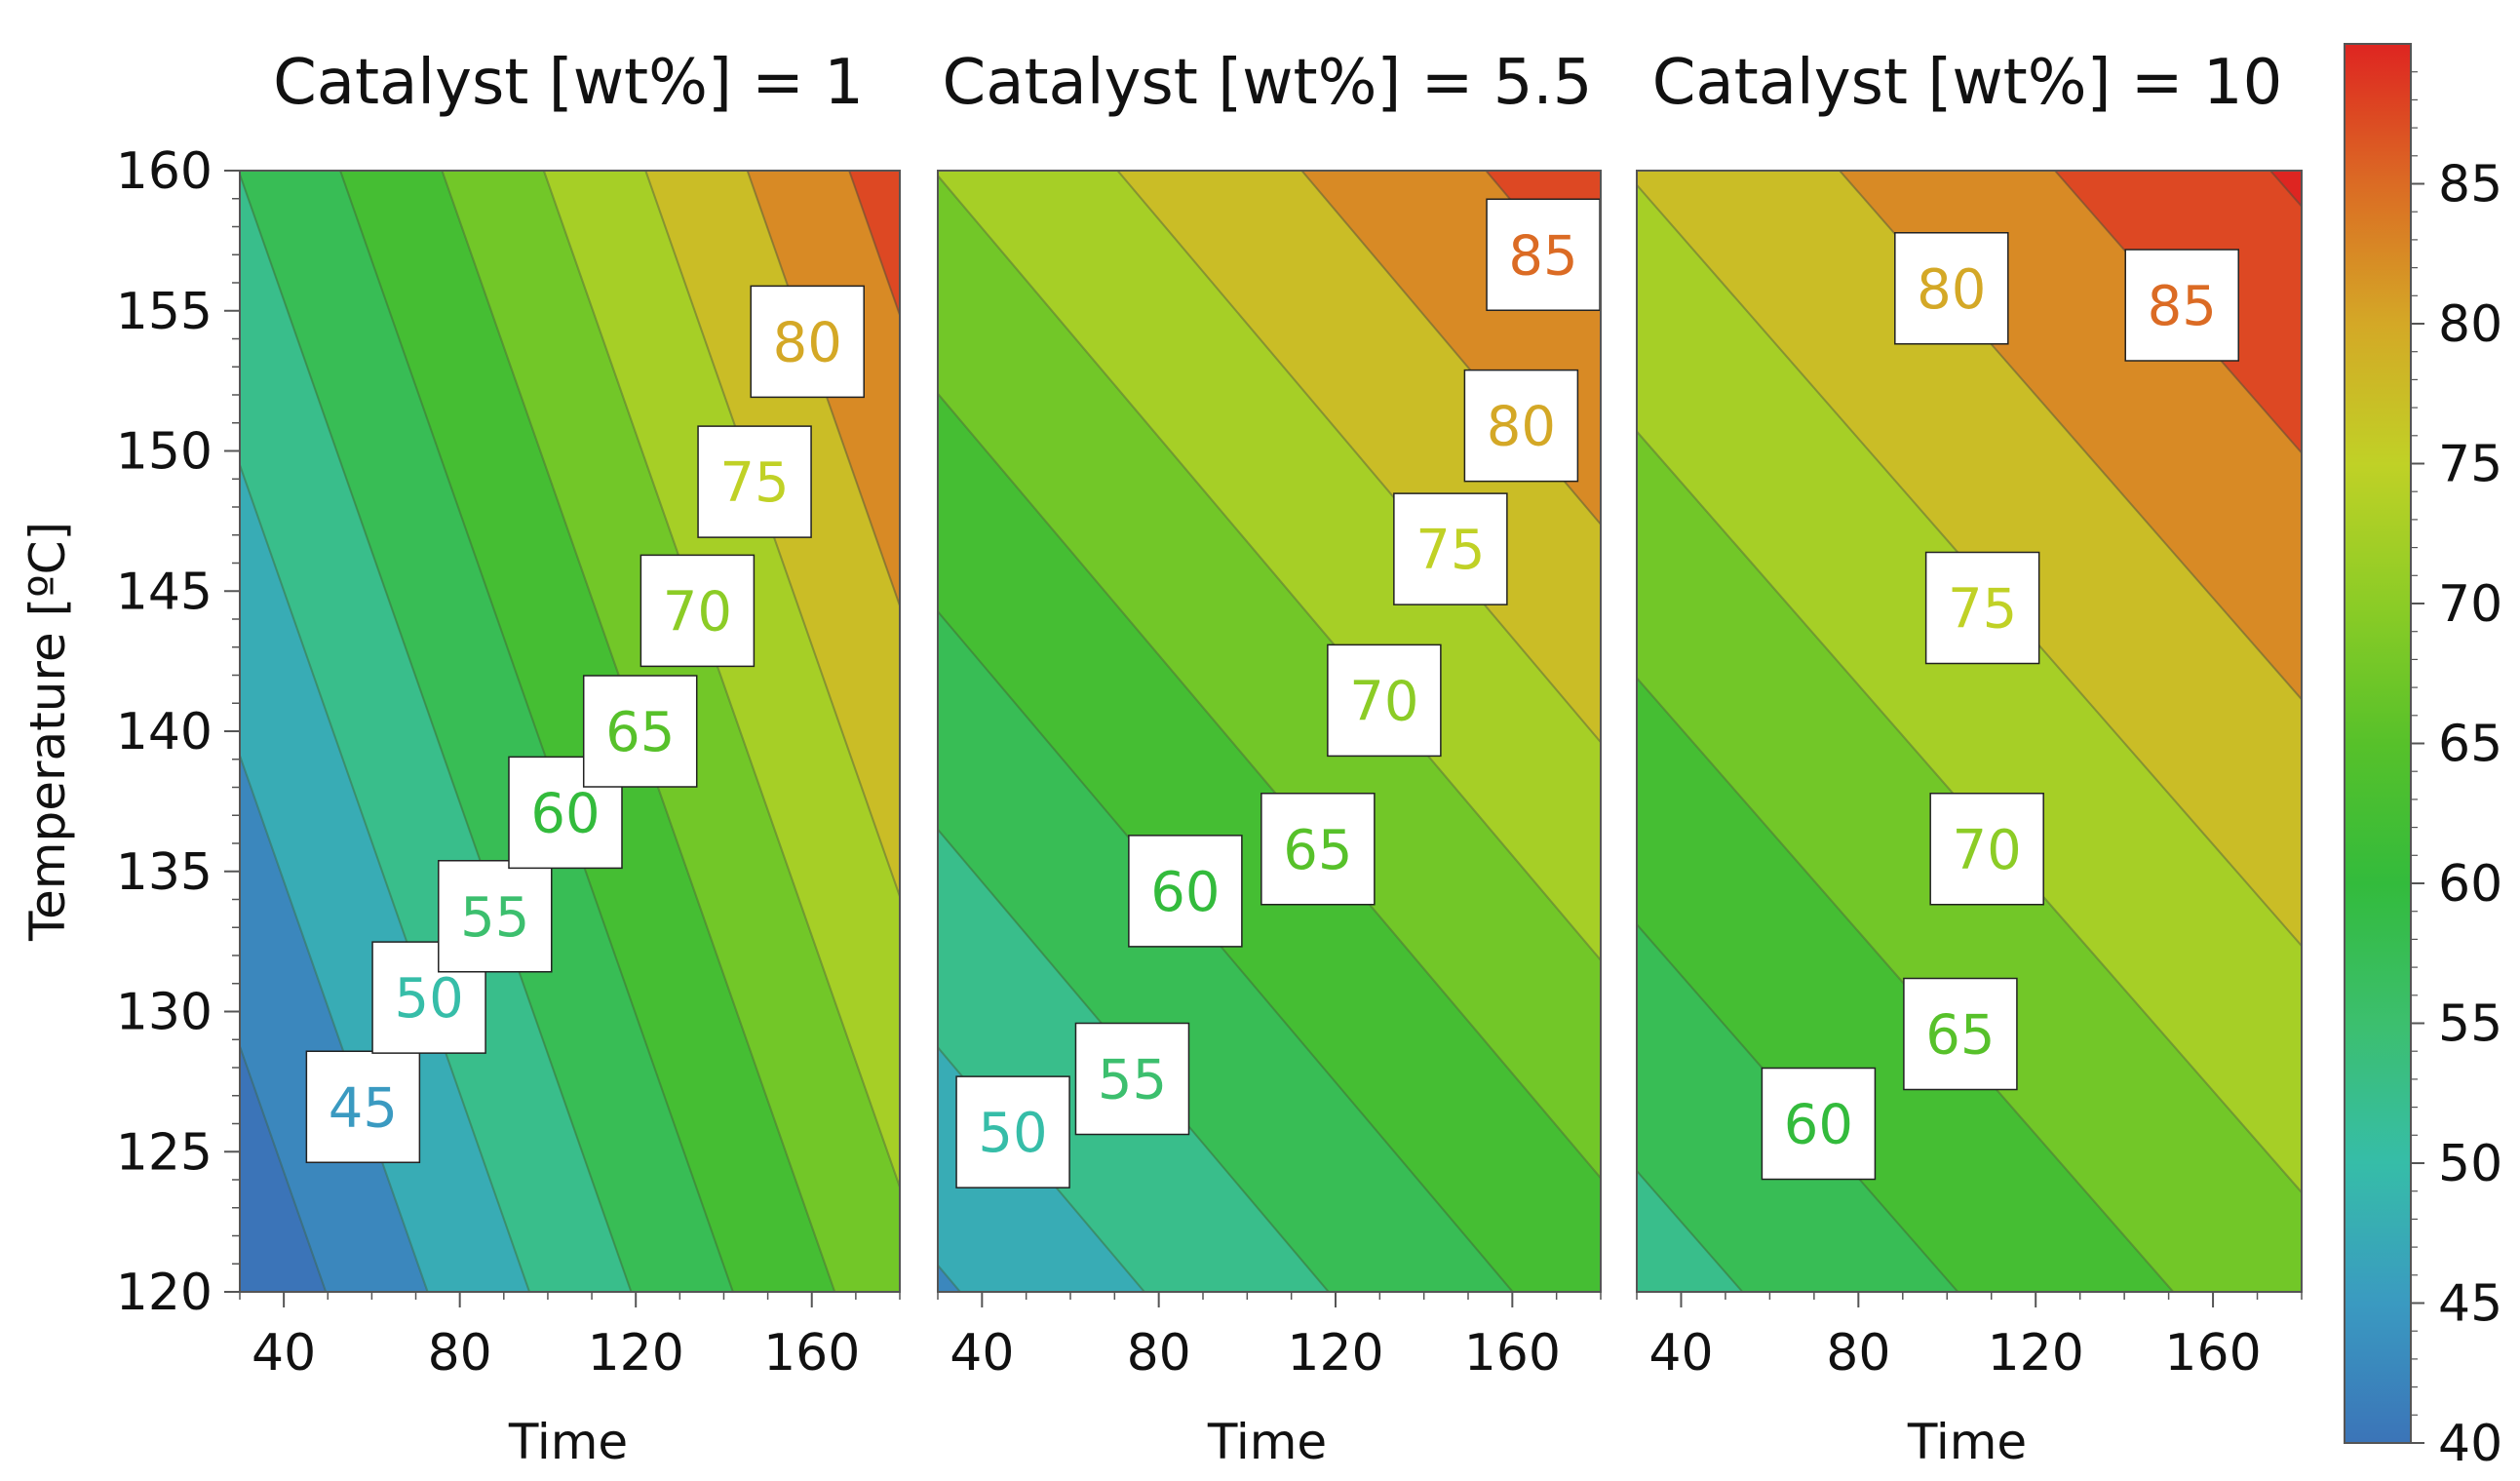  Describe the element at coordinates (1967, 83) in the screenshot. I see `panel-title: Catalyst [wt%] = 10` at that location.